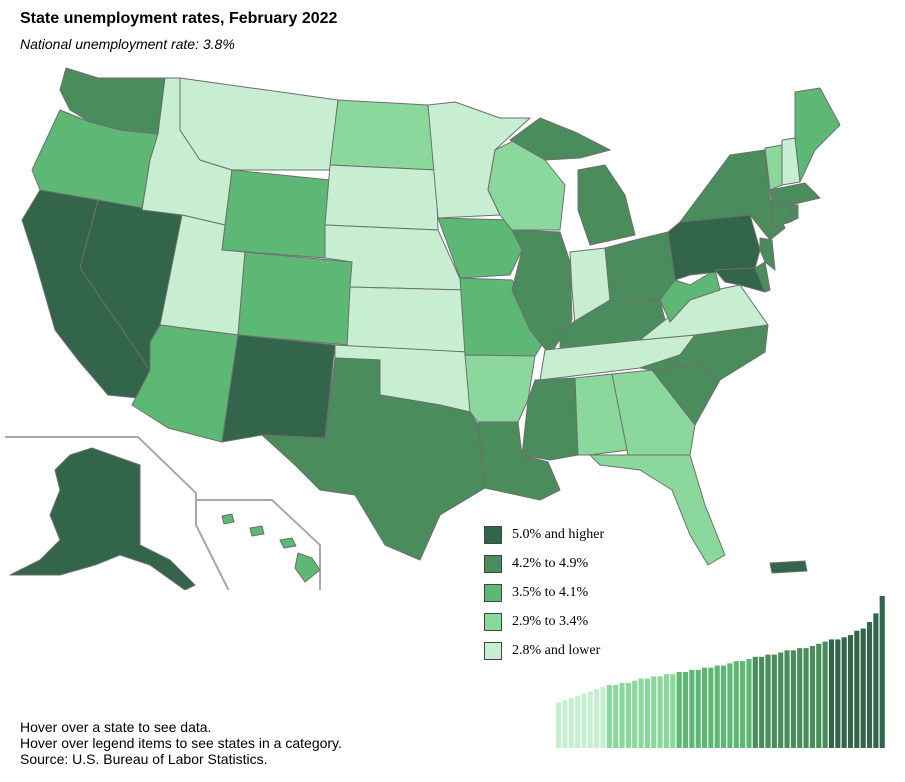 The height and width of the screenshot is (782, 905). Describe the element at coordinates (544, 621) in the screenshot. I see `legend-item-2-9-to-3-4: 2.9% to 3.4%` at that location.